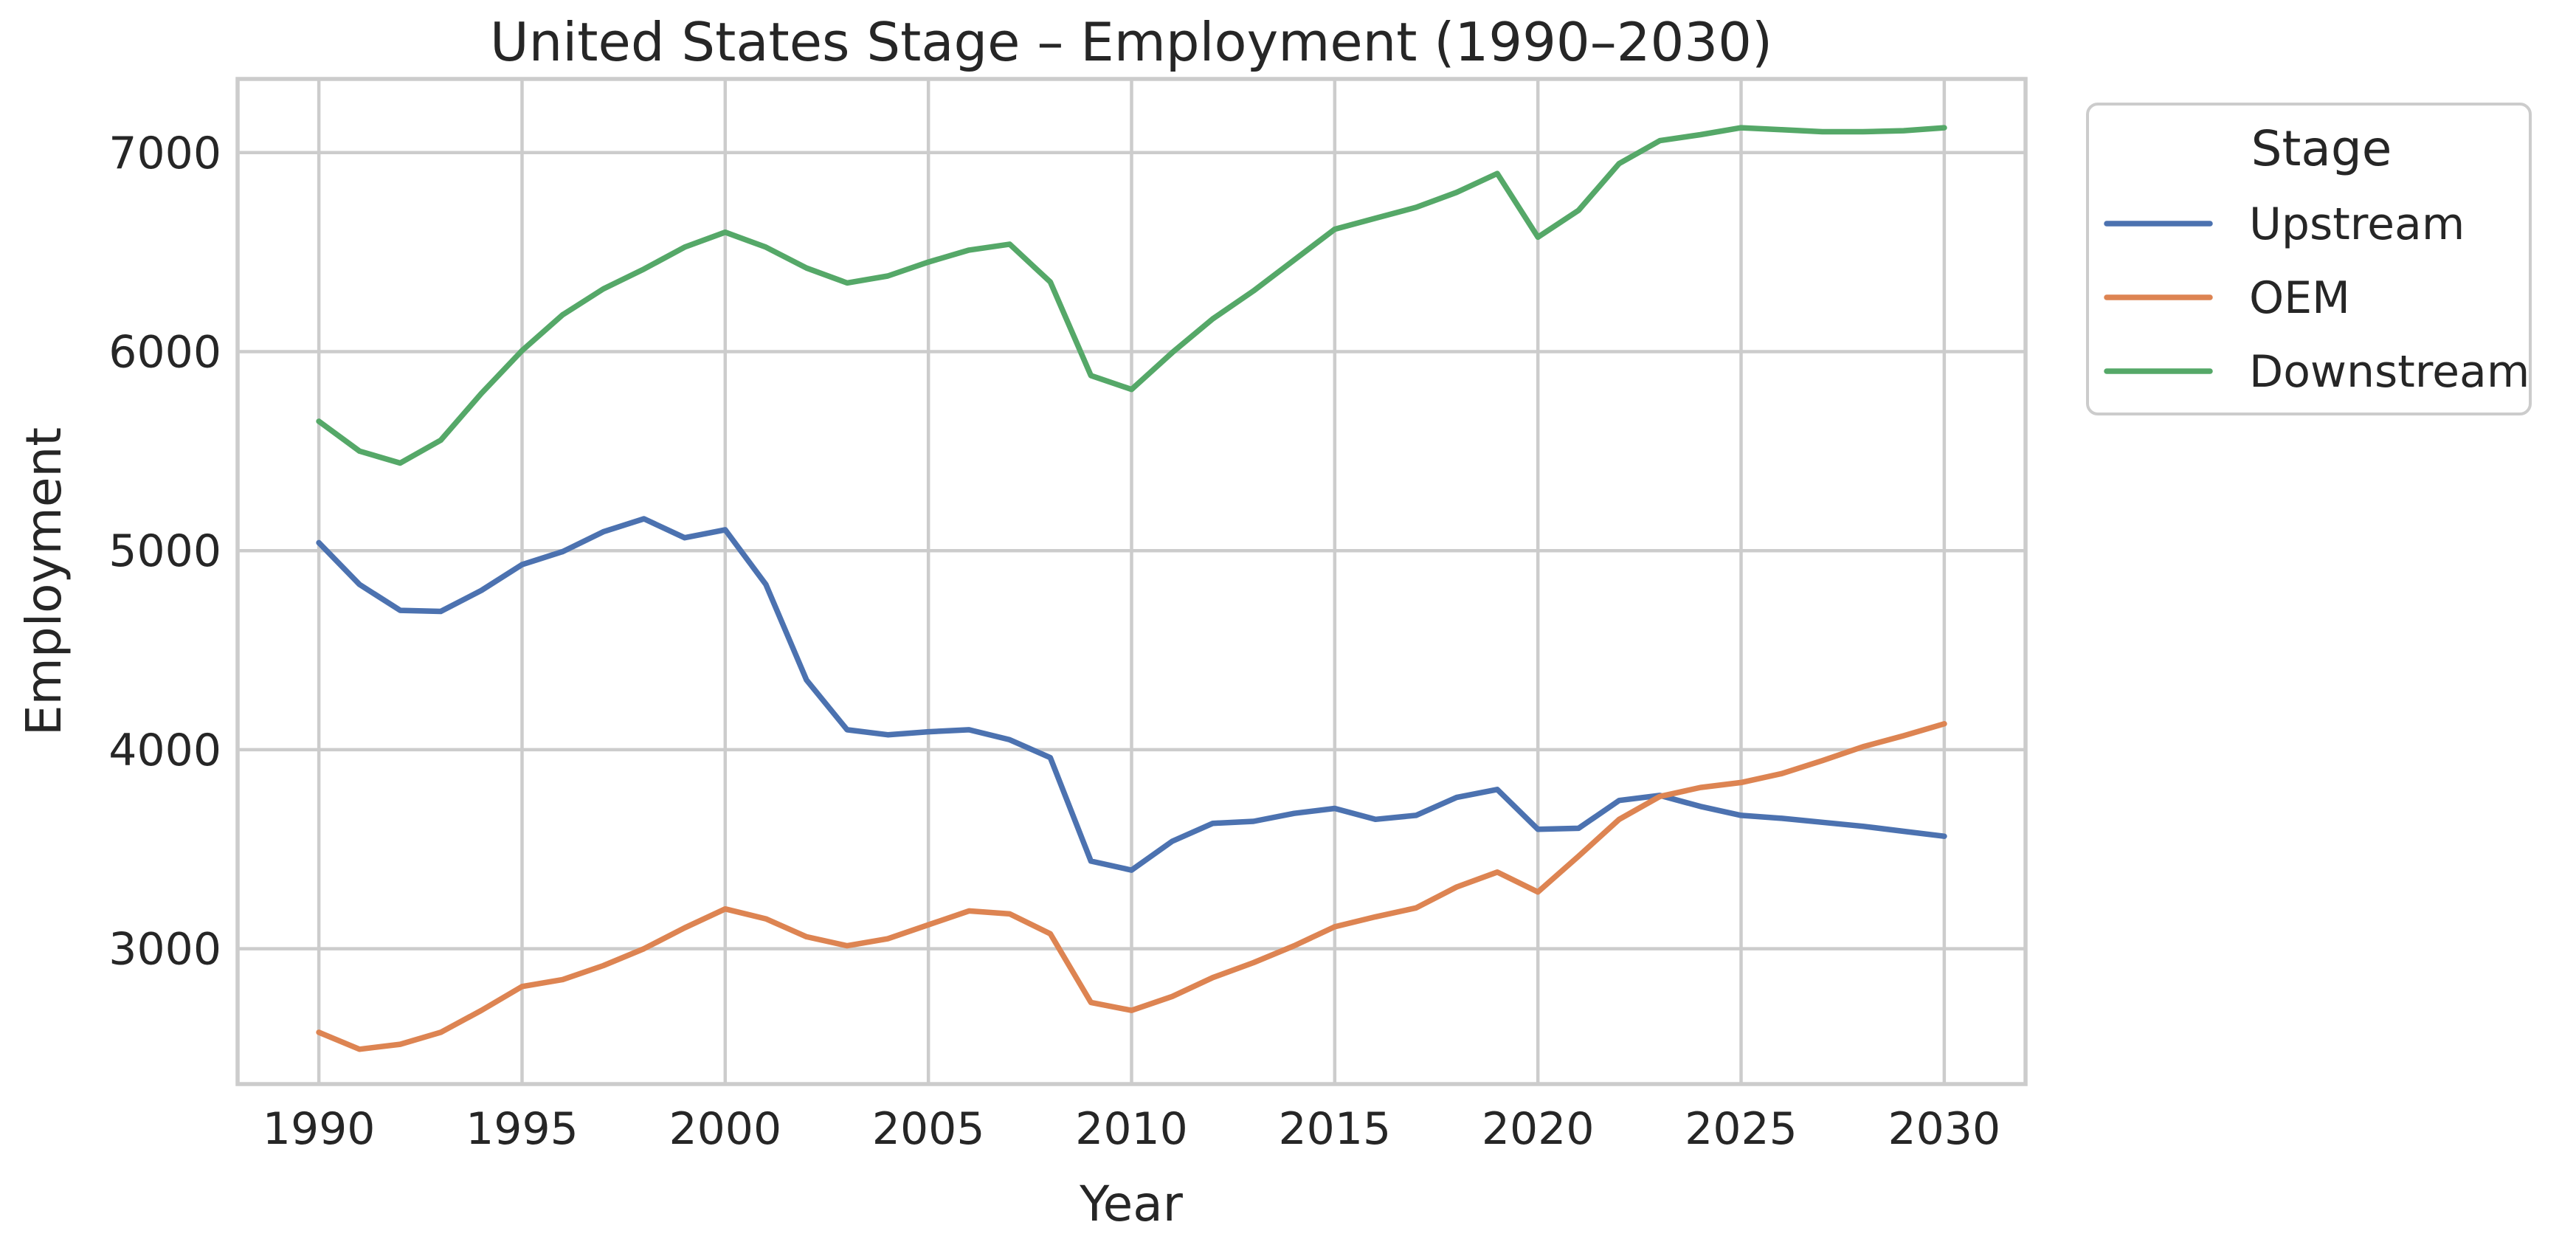  Describe the element at coordinates (2299, 298) in the screenshot. I see `legend-label-oem: OEM` at that location.